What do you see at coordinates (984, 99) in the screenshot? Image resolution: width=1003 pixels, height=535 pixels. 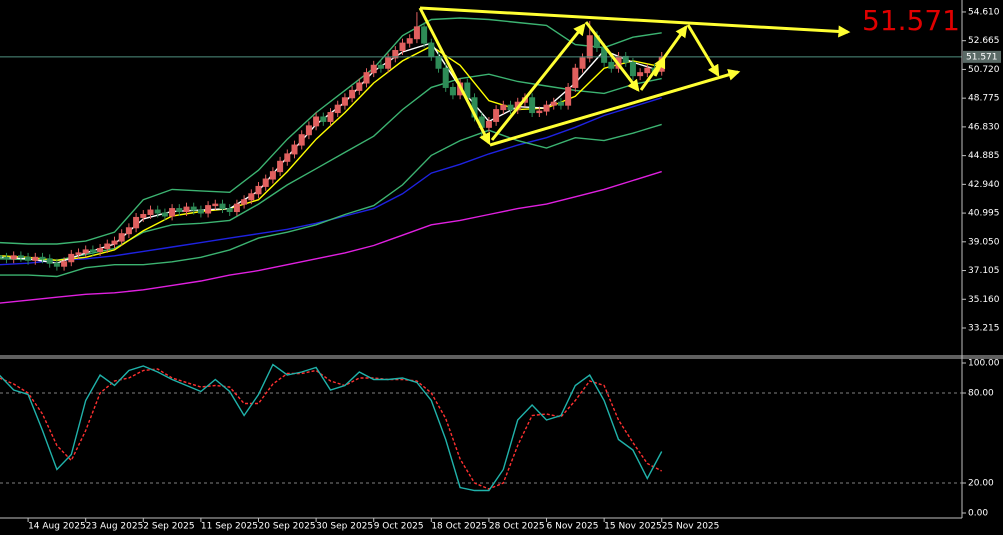 I see `y-tick-label: 48.775` at bounding box center [984, 99].